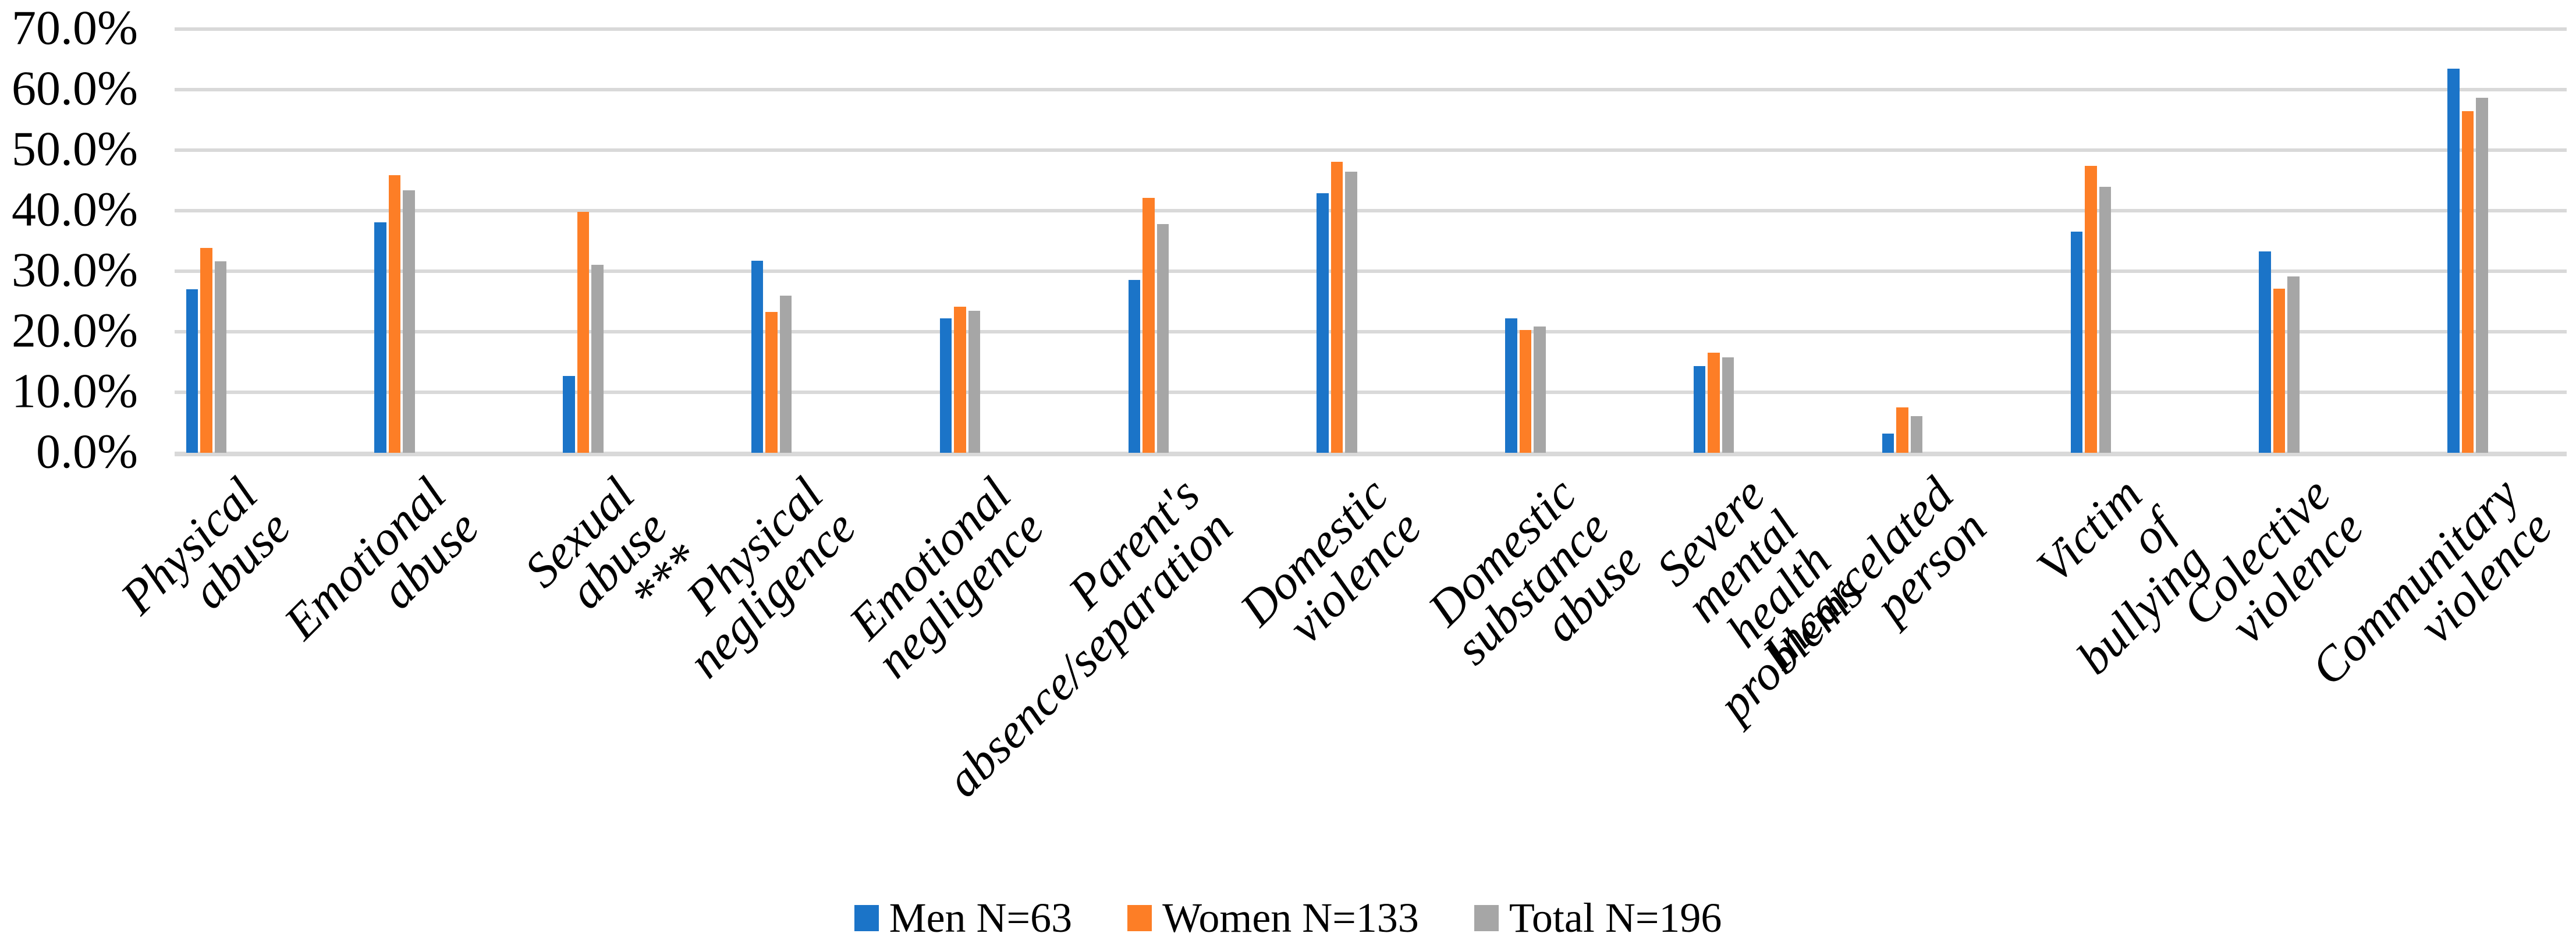 The image size is (2576, 944). Describe the element at coordinates (380, 337) in the screenshot. I see `bar-men-emotional-abuse` at that location.